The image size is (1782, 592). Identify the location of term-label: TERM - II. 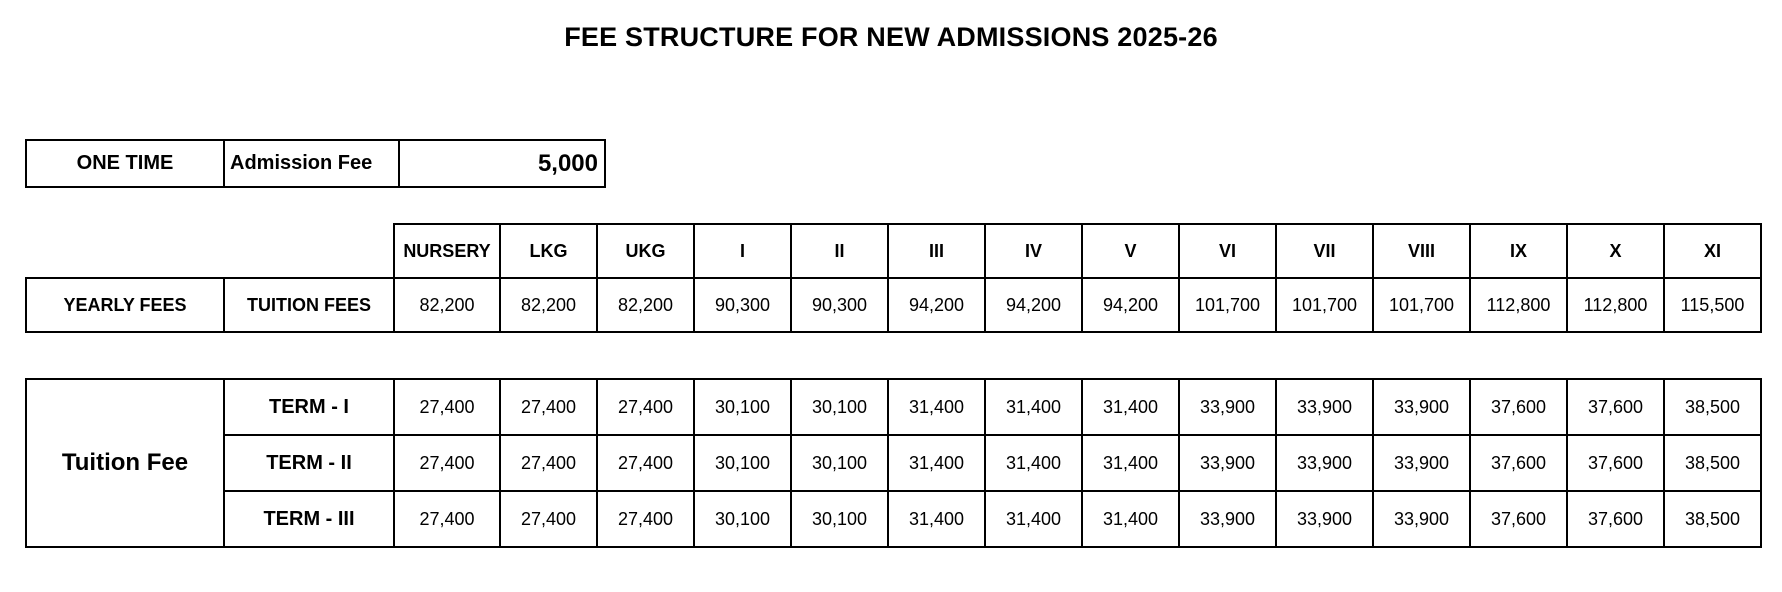
(309, 463).